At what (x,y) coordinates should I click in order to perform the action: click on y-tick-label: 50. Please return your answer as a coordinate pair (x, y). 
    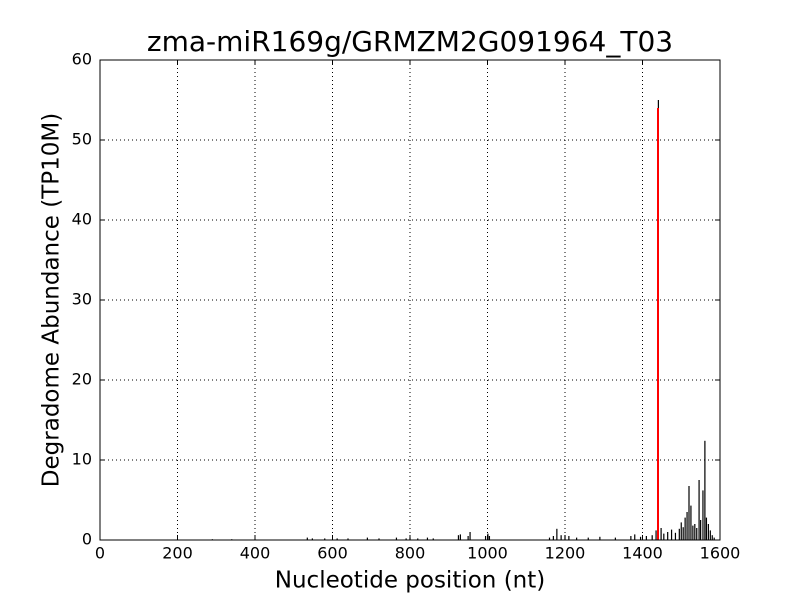
    Looking at the image, I should click on (82, 139).